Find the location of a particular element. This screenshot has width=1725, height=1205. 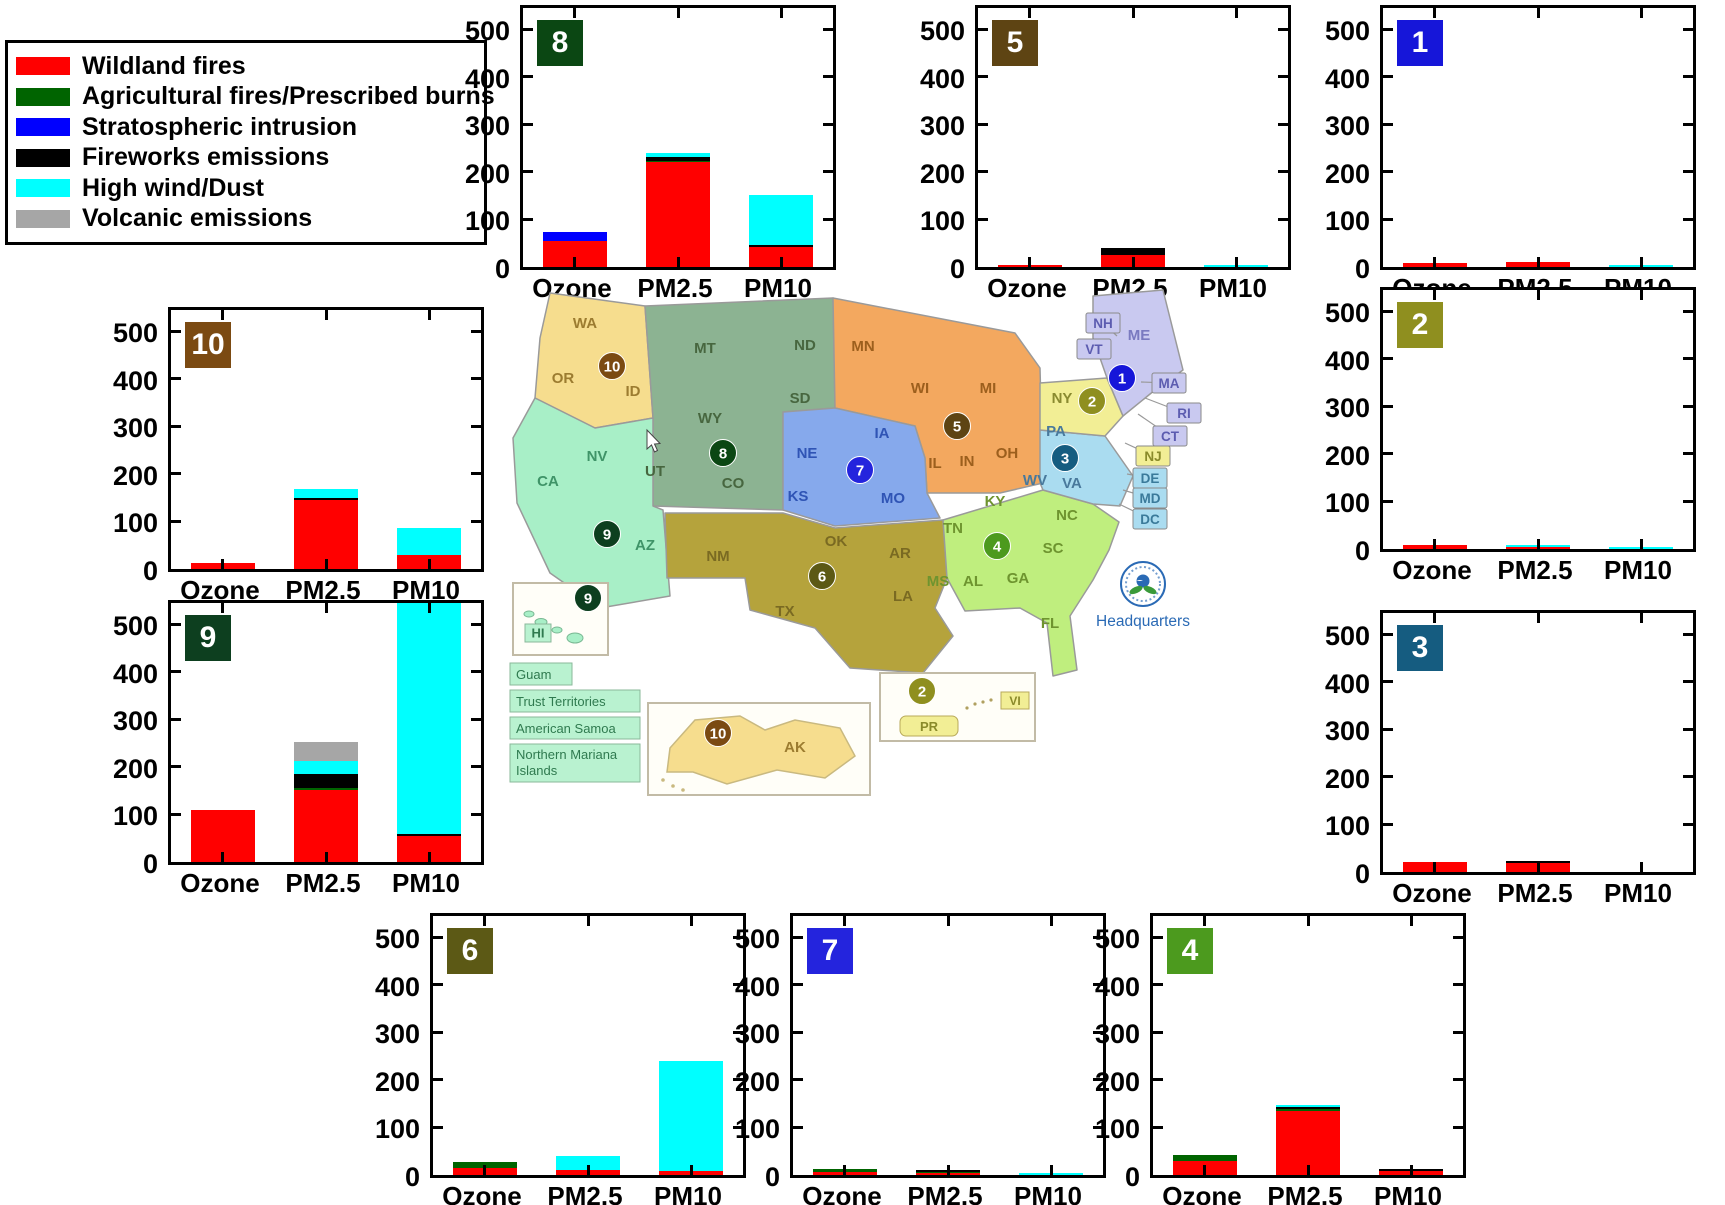

puerto-rico-label: PR is located at coordinates (929, 726).